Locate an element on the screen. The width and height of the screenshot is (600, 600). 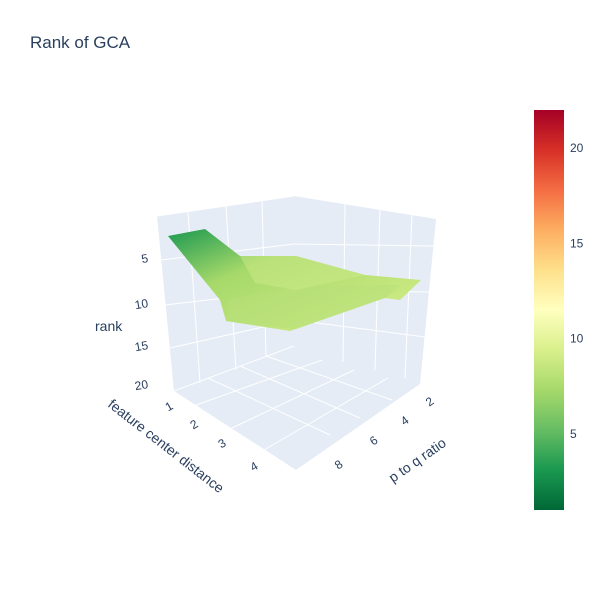
z-tick-label: 10 is located at coordinates (142, 304).